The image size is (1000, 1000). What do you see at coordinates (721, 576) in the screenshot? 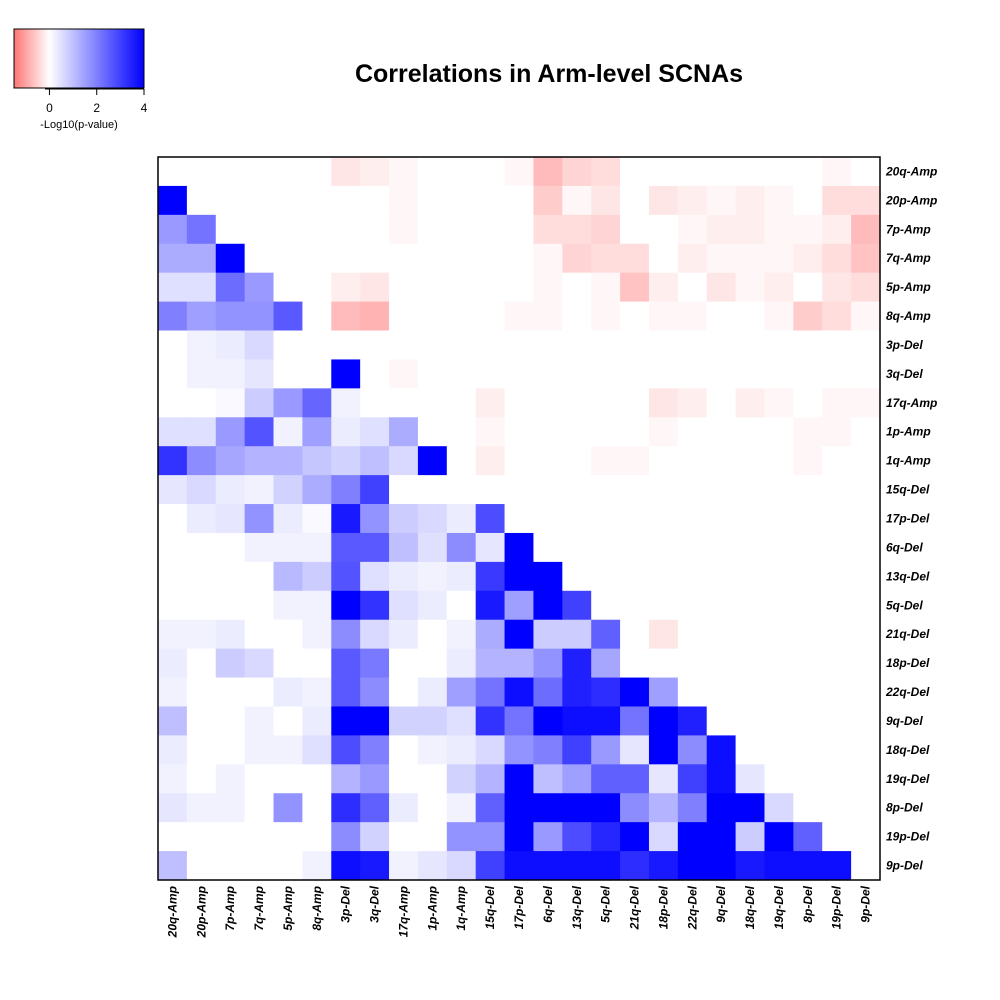
I see `heatmap-cell-13q-Del-9q-Del` at bounding box center [721, 576].